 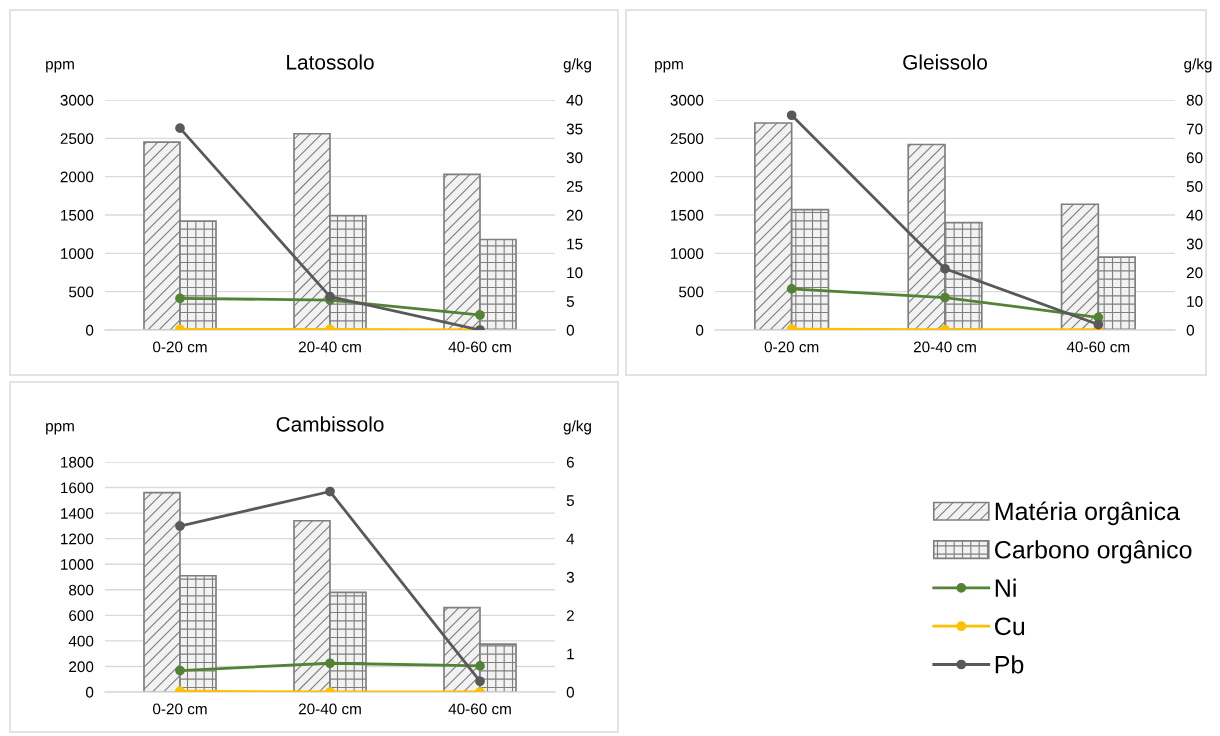 I want to click on y2-tick-label: 4, so click(x=570, y=539).